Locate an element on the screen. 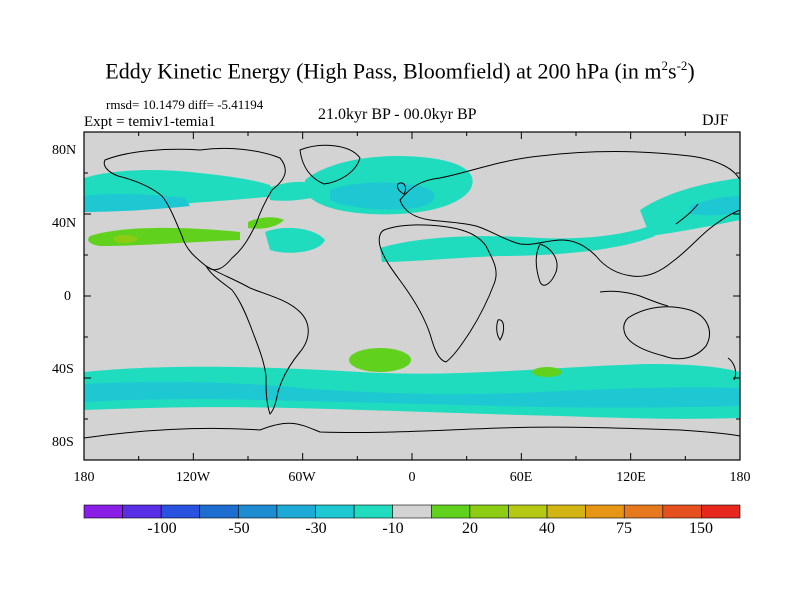 The image size is (800, 600). colorbar-label: 40 is located at coordinates (547, 528).